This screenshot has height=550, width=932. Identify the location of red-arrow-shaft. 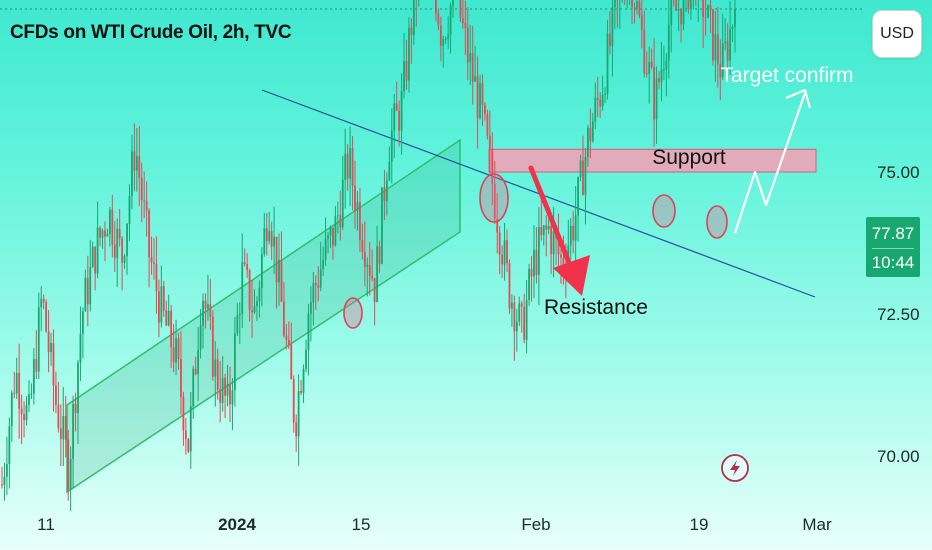
(551, 219).